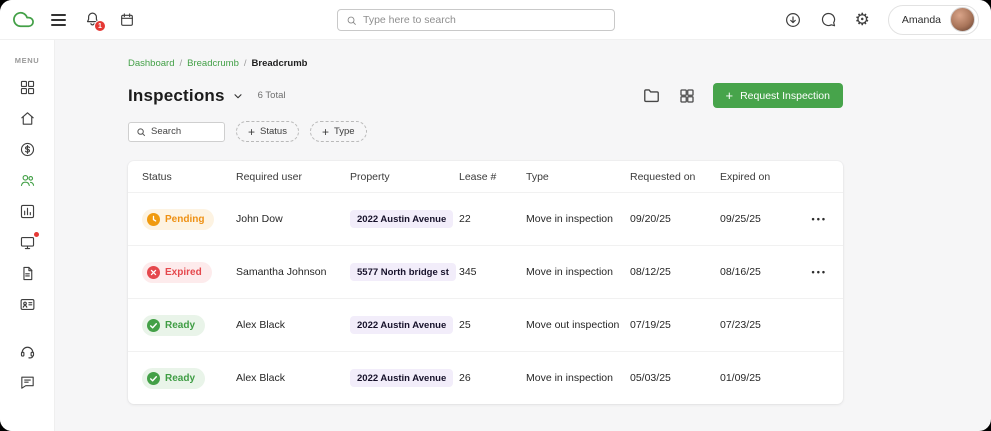 Image resolution: width=991 pixels, height=431 pixels. I want to click on property-tag: 5577 North bridge st, so click(403, 272).